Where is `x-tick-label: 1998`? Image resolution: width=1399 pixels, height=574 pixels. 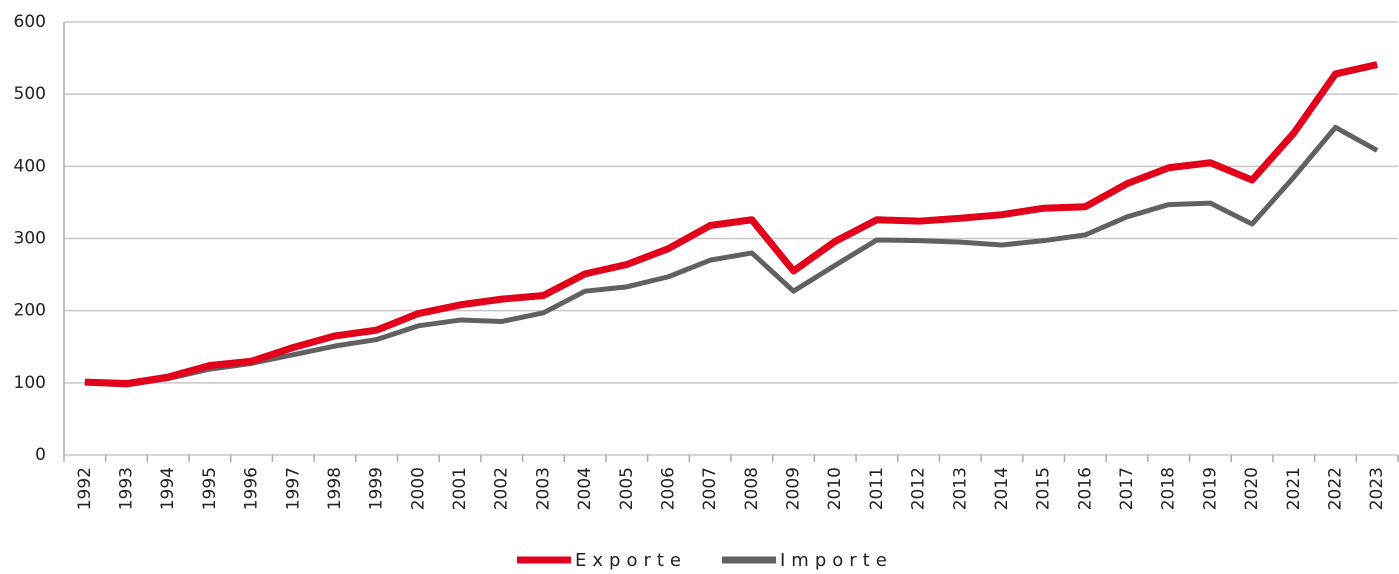 x-tick-label: 1998 is located at coordinates (335, 488).